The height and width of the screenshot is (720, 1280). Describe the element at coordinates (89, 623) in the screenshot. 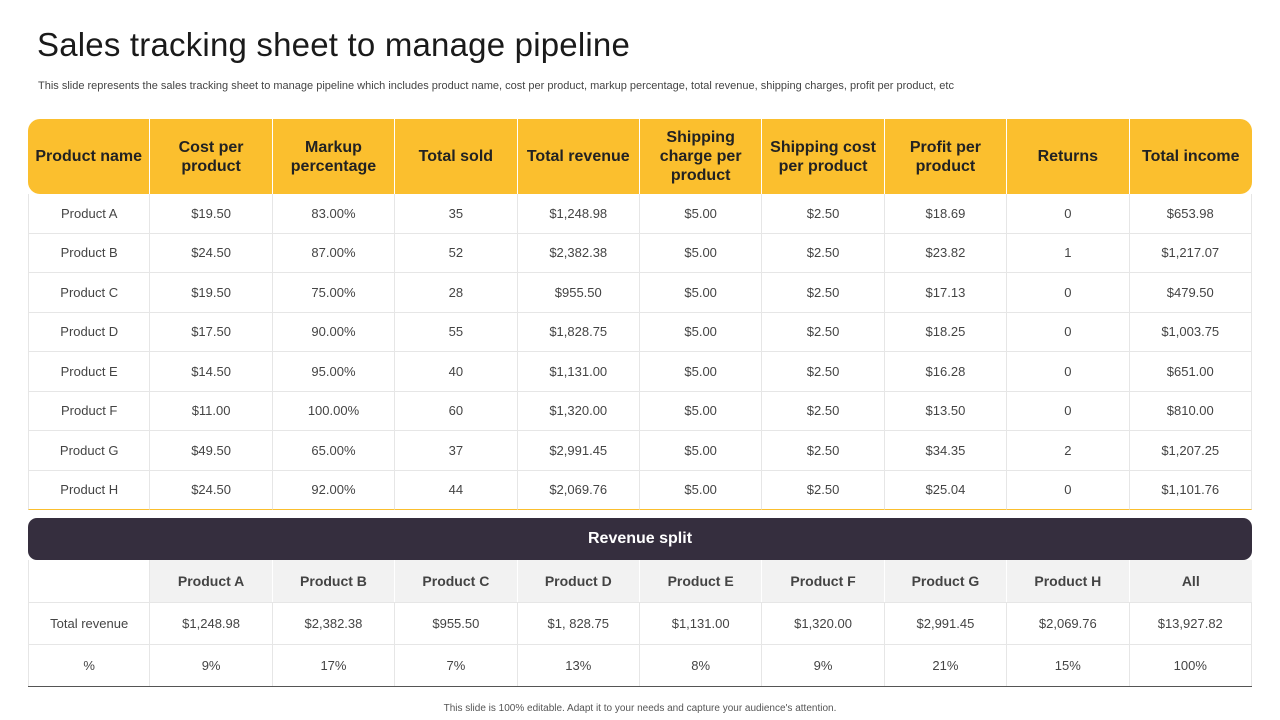

I see `table-cell: Total revenue` at that location.